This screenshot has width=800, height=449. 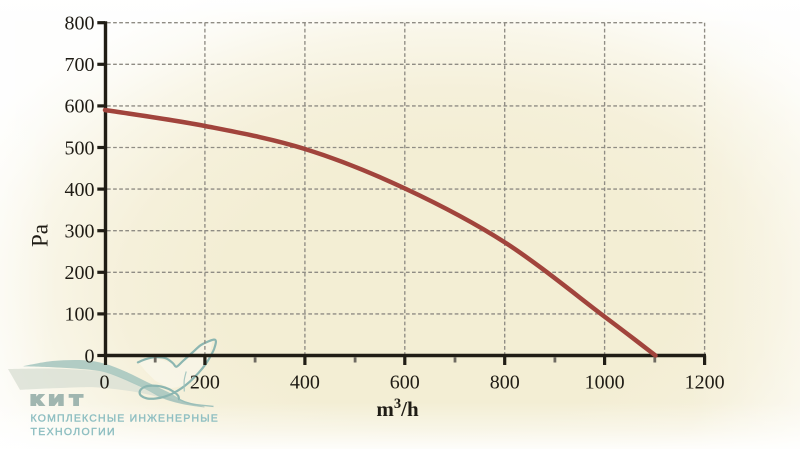 What do you see at coordinates (705, 383) in the screenshot?
I see `svg-text: 1200` at bounding box center [705, 383].